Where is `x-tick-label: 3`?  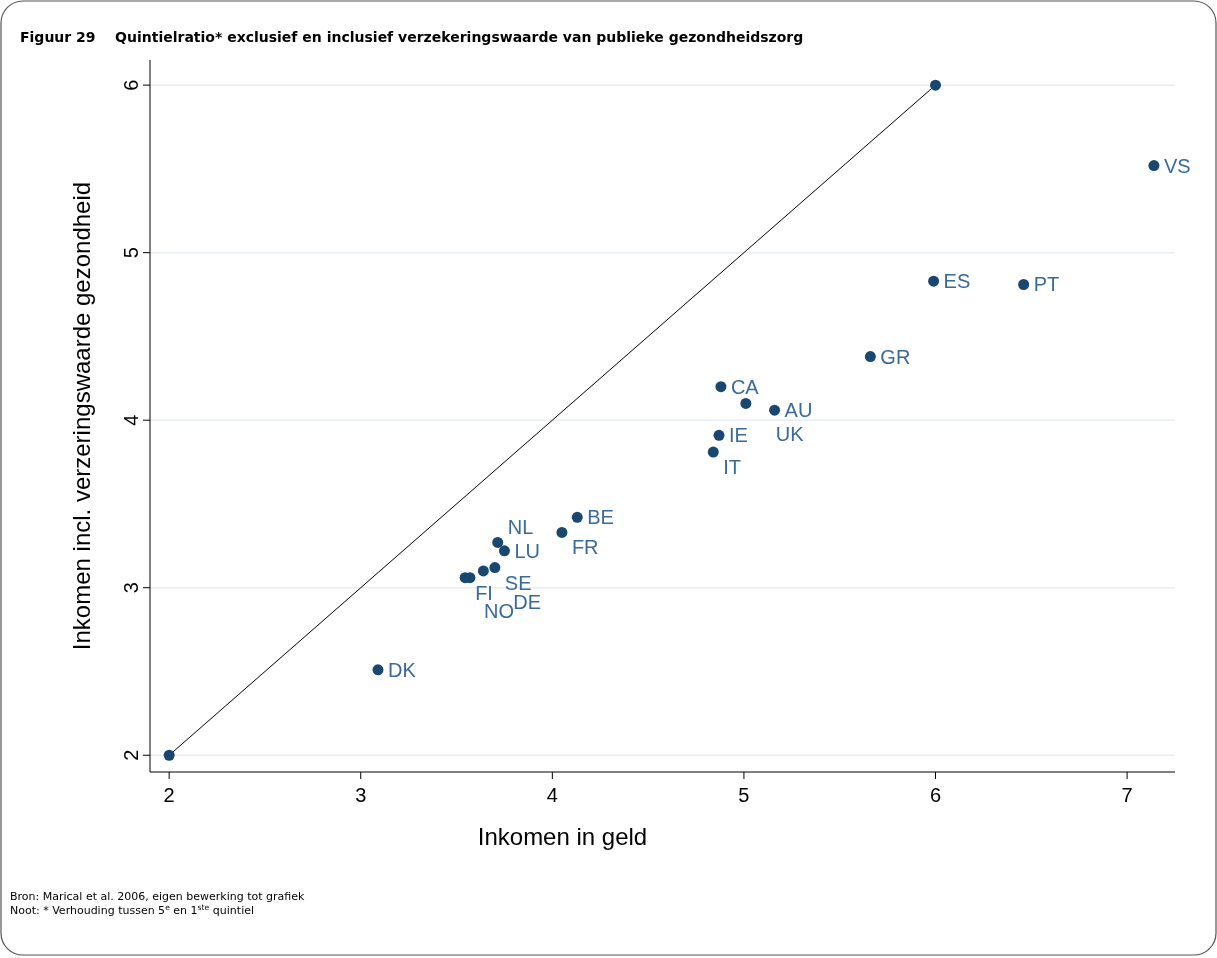 x-tick-label: 3 is located at coordinates (361, 795).